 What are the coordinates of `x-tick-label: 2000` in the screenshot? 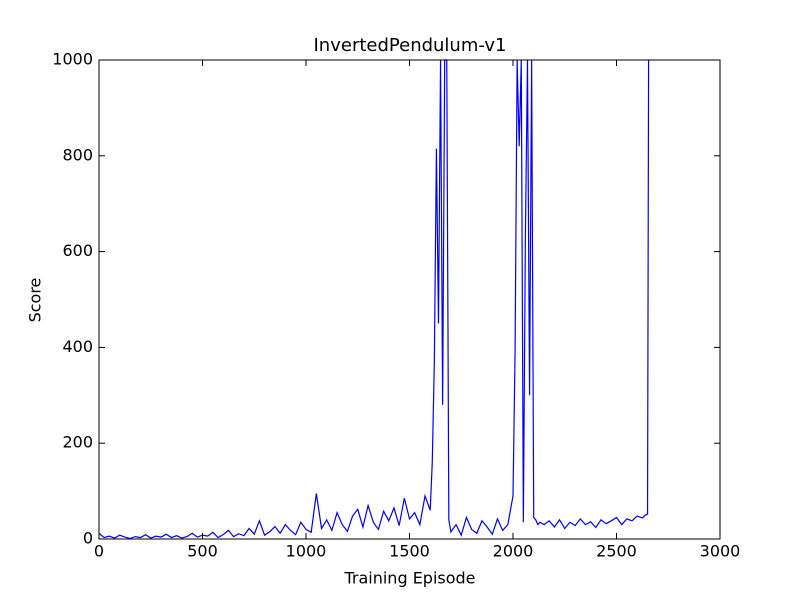 It's located at (513, 551).